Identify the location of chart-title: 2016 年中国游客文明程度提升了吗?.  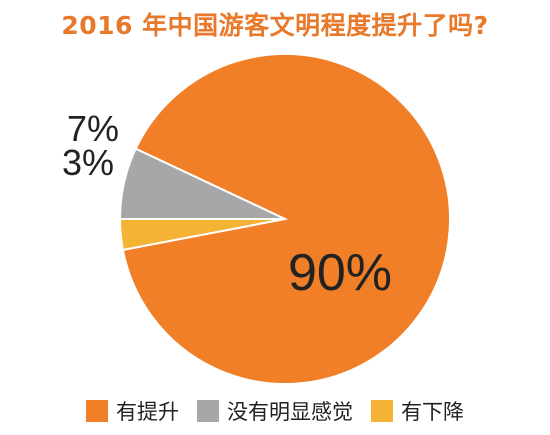
(275, 25).